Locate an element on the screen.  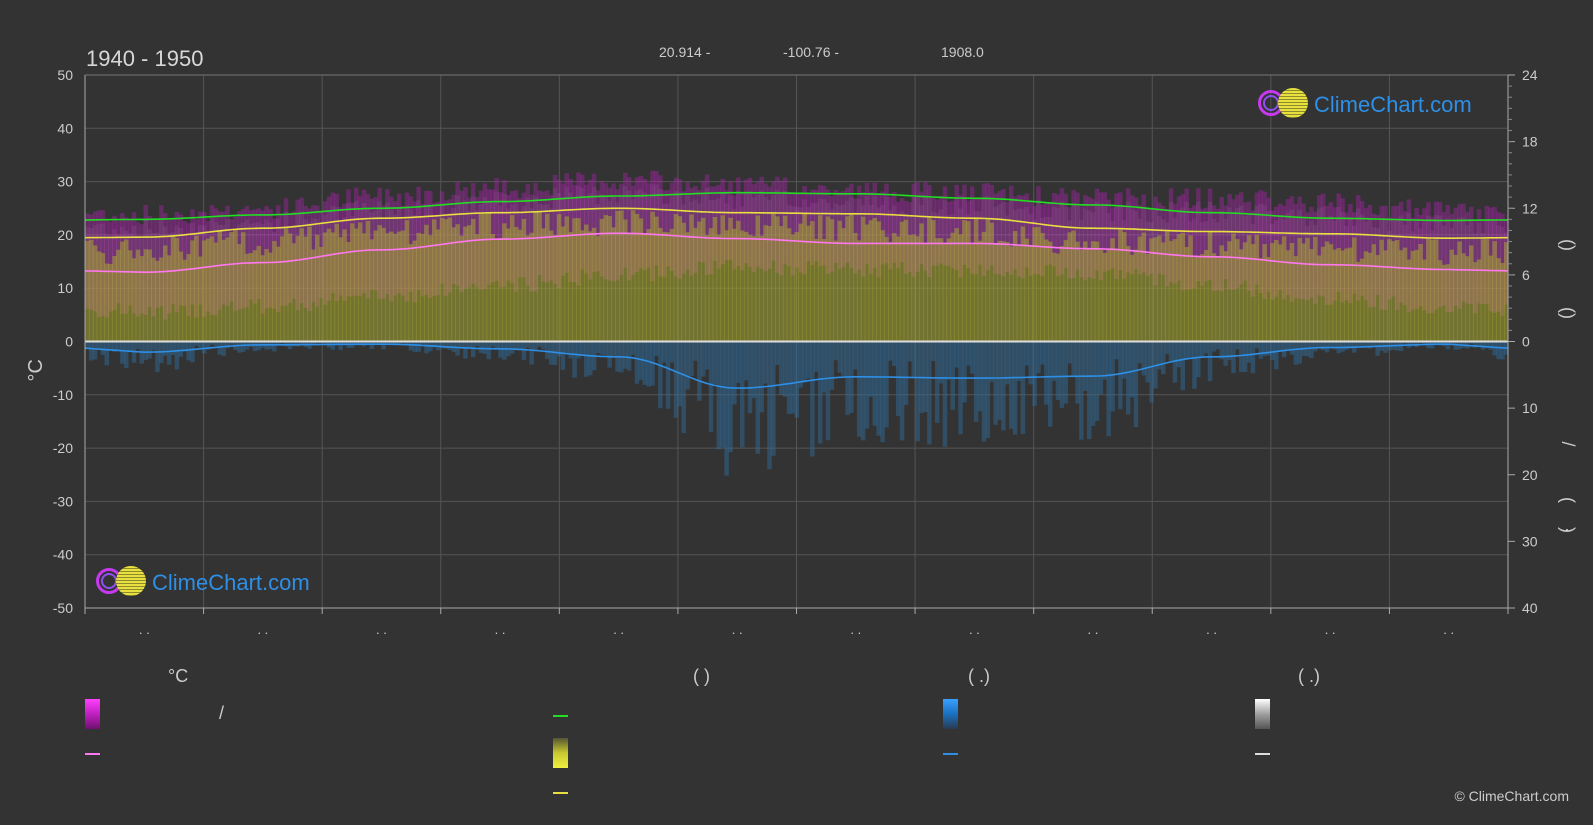
logo-top: ClimeChart.com is located at coordinates (1365, 105).